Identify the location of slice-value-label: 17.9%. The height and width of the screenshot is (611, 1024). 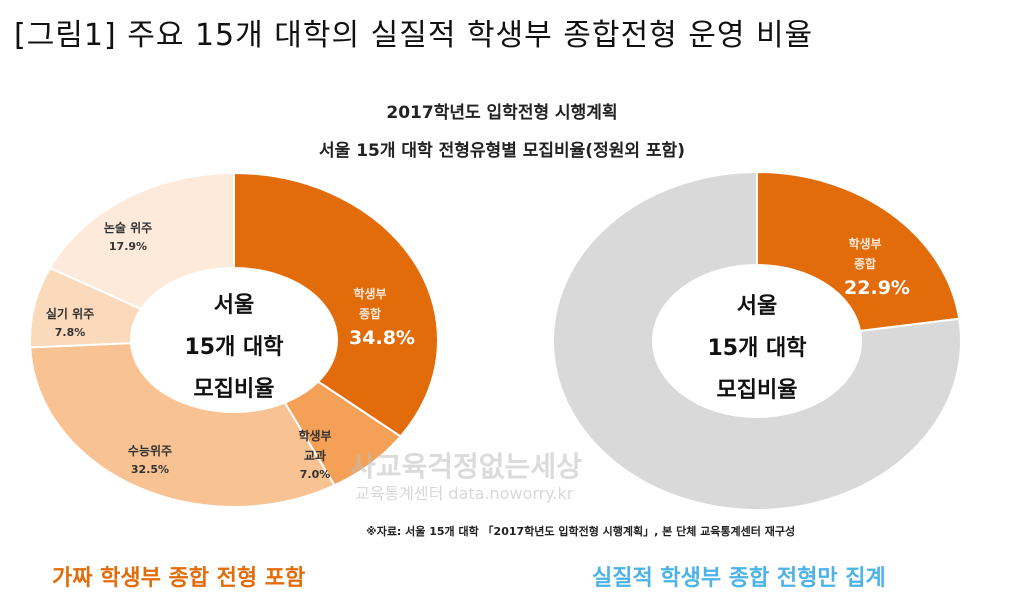
(128, 246).